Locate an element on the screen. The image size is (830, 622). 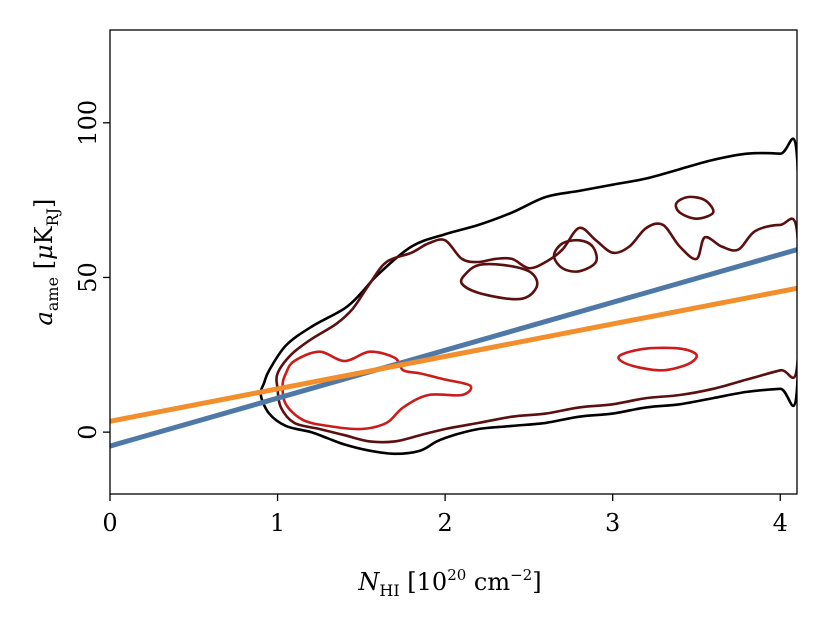
x-axis-label: NHI [1020 cm−2] is located at coordinates (449, 583).